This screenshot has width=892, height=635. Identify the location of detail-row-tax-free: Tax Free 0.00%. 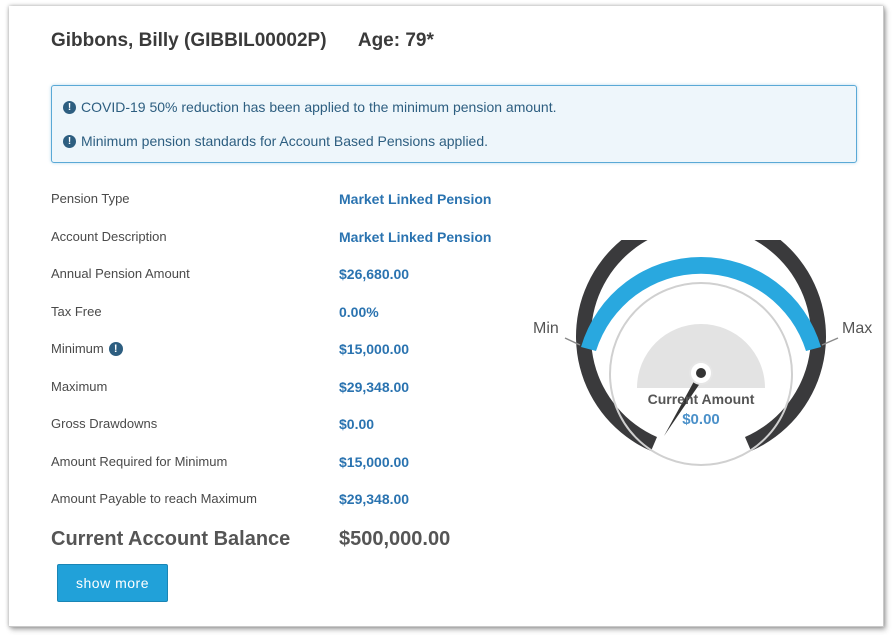
(276, 314).